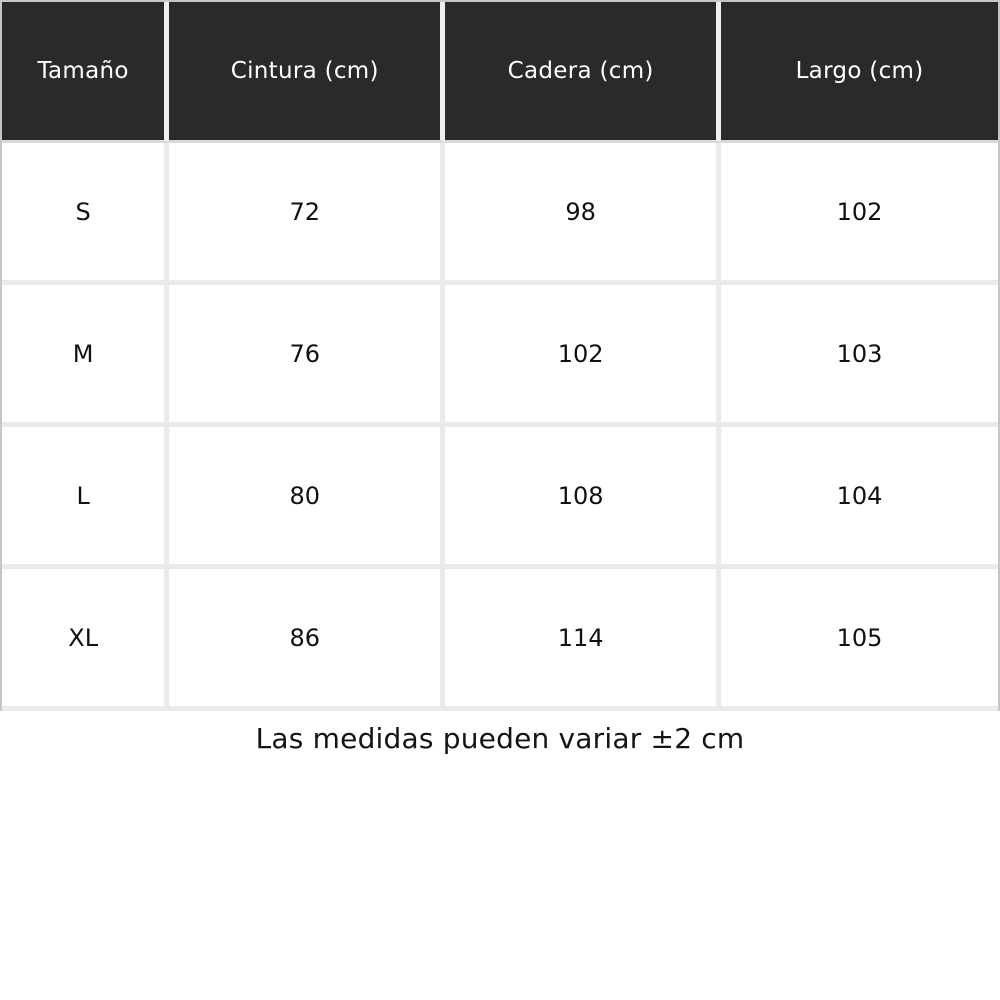 Image resolution: width=1000 pixels, height=1000 pixels. Describe the element at coordinates (307, 356) in the screenshot. I see `waist-value-cell: 76` at that location.